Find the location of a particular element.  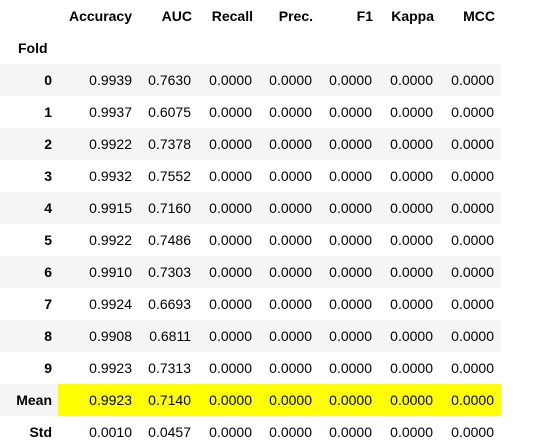

row-index: 3 is located at coordinates (48, 176).